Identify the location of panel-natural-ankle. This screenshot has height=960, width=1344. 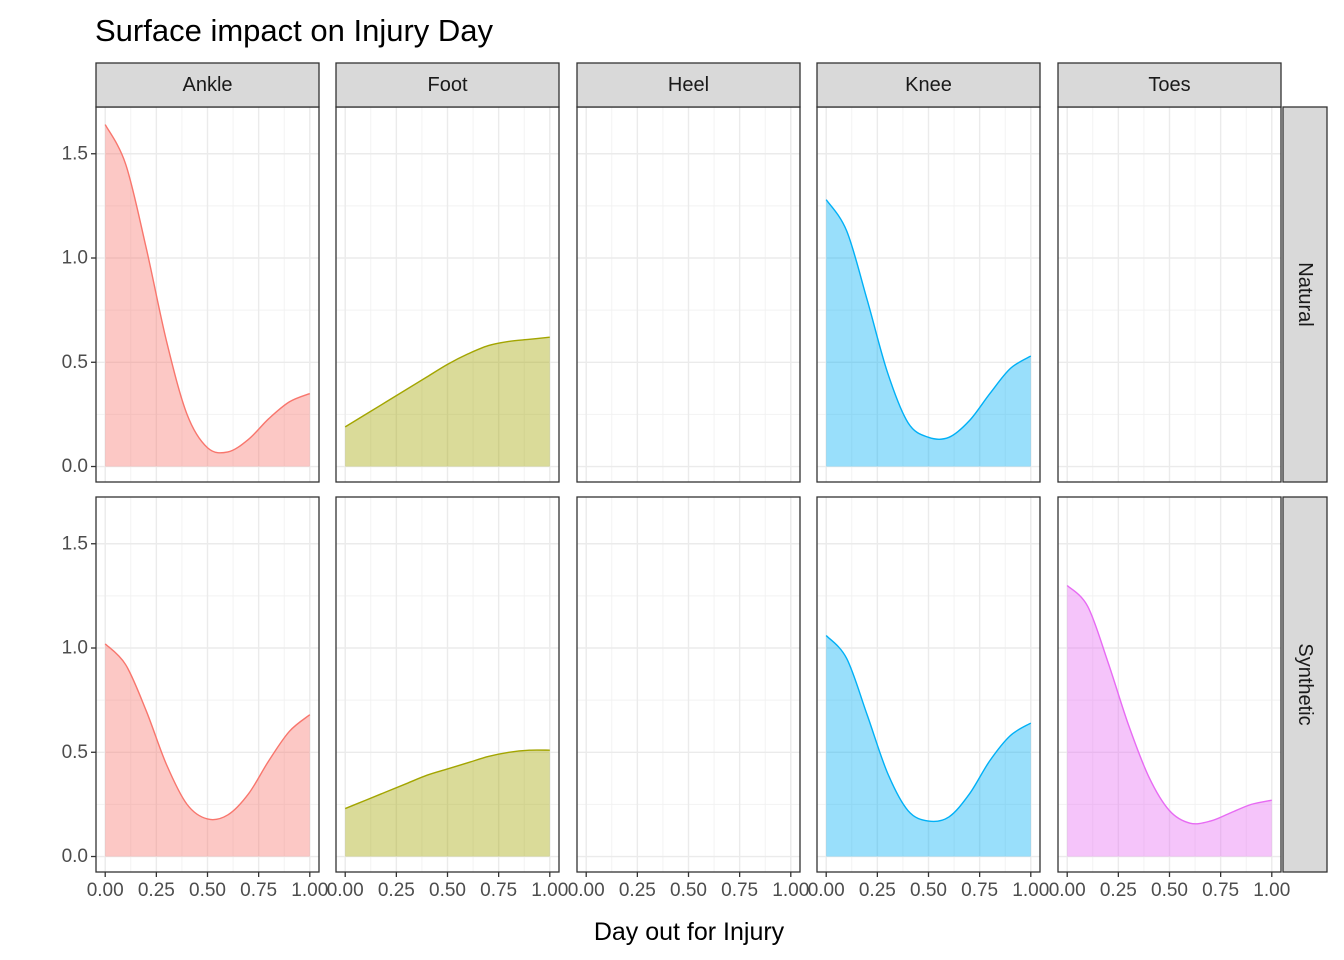
(207, 294).